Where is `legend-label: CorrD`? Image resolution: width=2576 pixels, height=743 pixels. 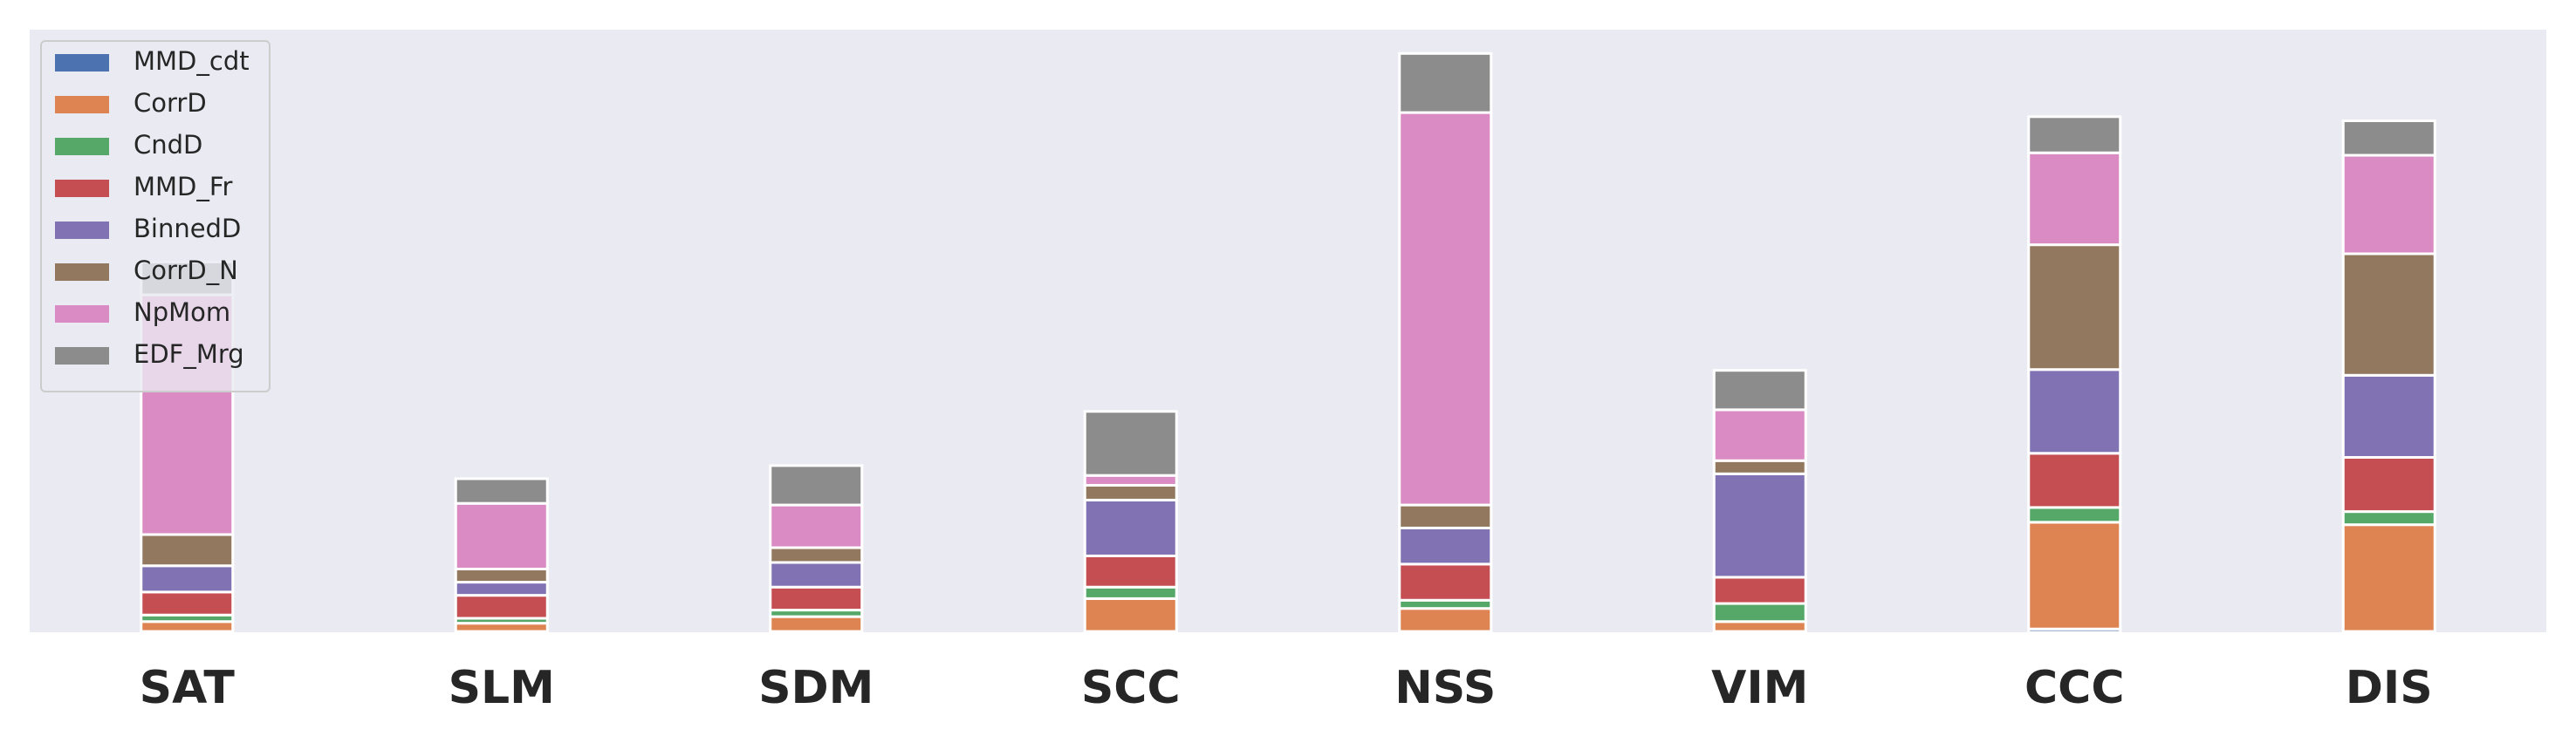 legend-label: CorrD is located at coordinates (170, 103).